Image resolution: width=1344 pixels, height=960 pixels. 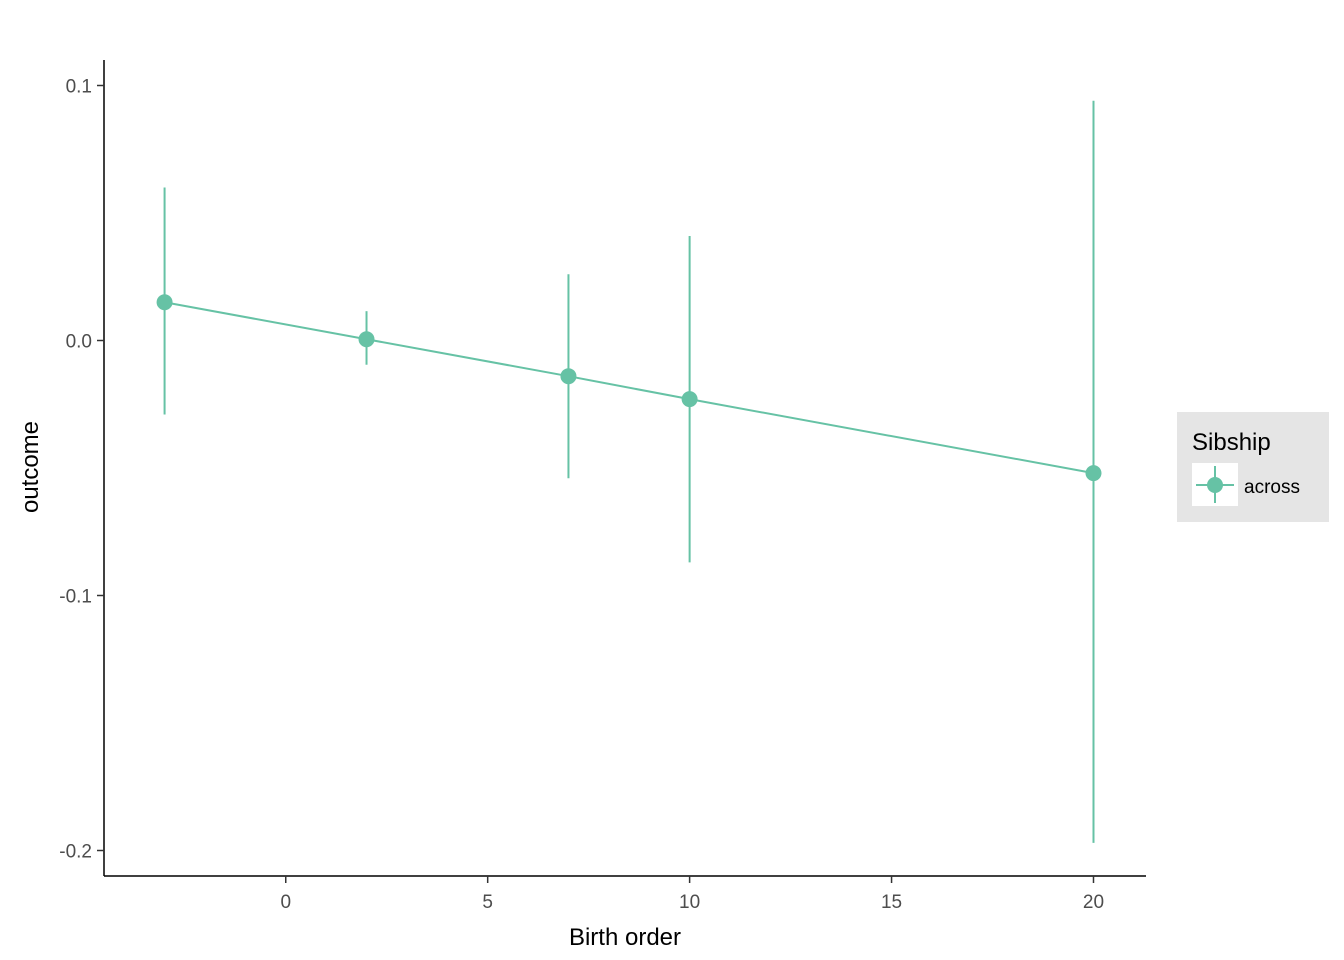 What do you see at coordinates (1253, 467) in the screenshot?
I see `legend: Sibship across` at bounding box center [1253, 467].